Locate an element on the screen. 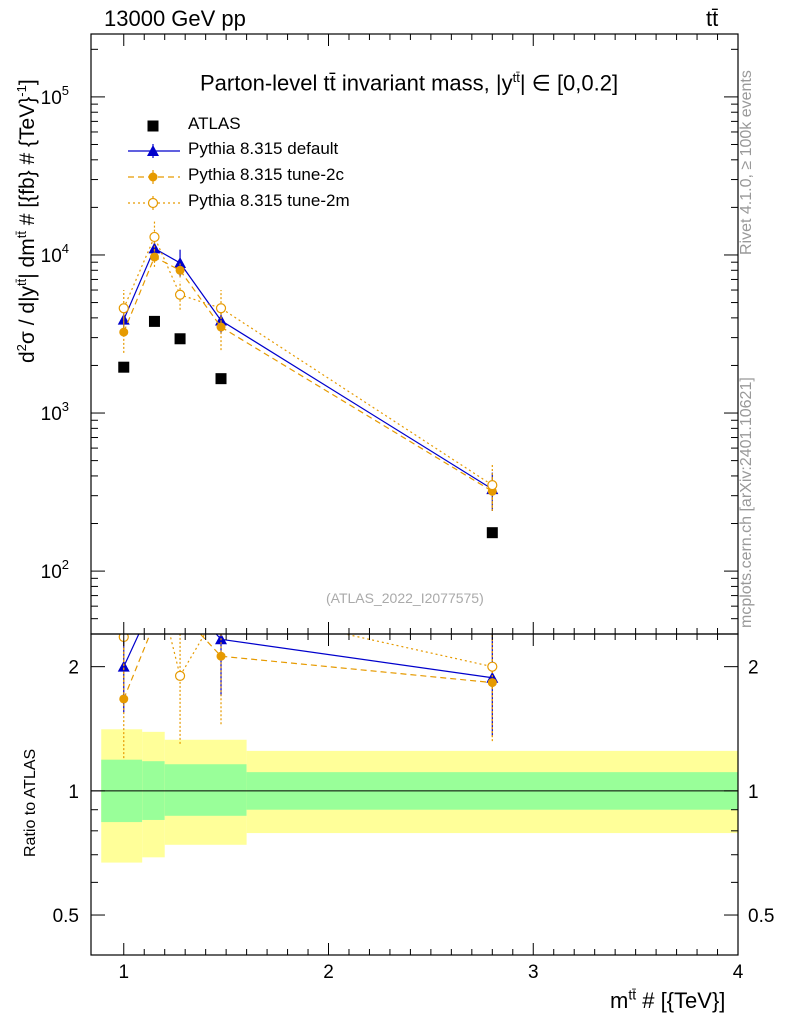 Image resolution: width=786 pixels, height=1024 pixels. ratio-line-tune2c is located at coordinates (308, 667).